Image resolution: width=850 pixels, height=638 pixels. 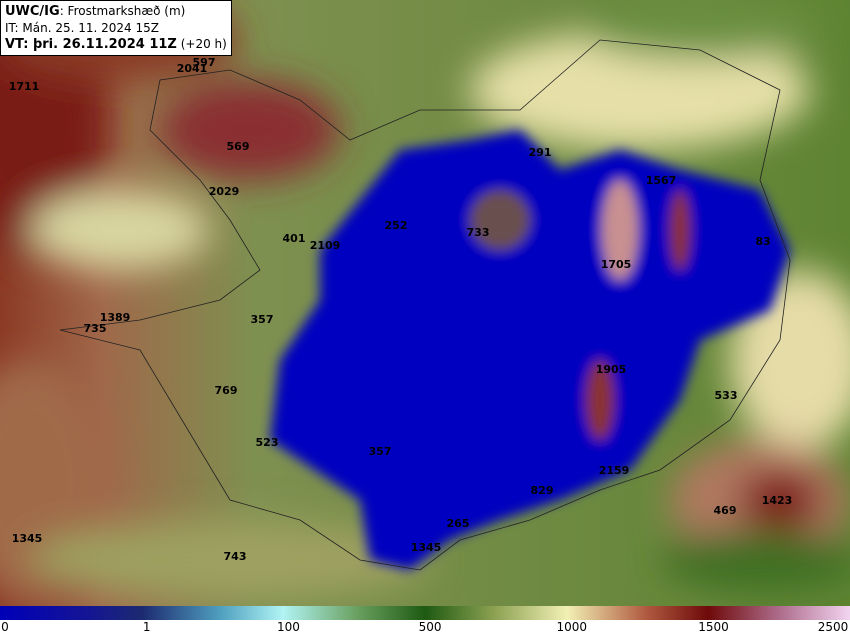 I want to click on point-label: 569, so click(x=238, y=146).